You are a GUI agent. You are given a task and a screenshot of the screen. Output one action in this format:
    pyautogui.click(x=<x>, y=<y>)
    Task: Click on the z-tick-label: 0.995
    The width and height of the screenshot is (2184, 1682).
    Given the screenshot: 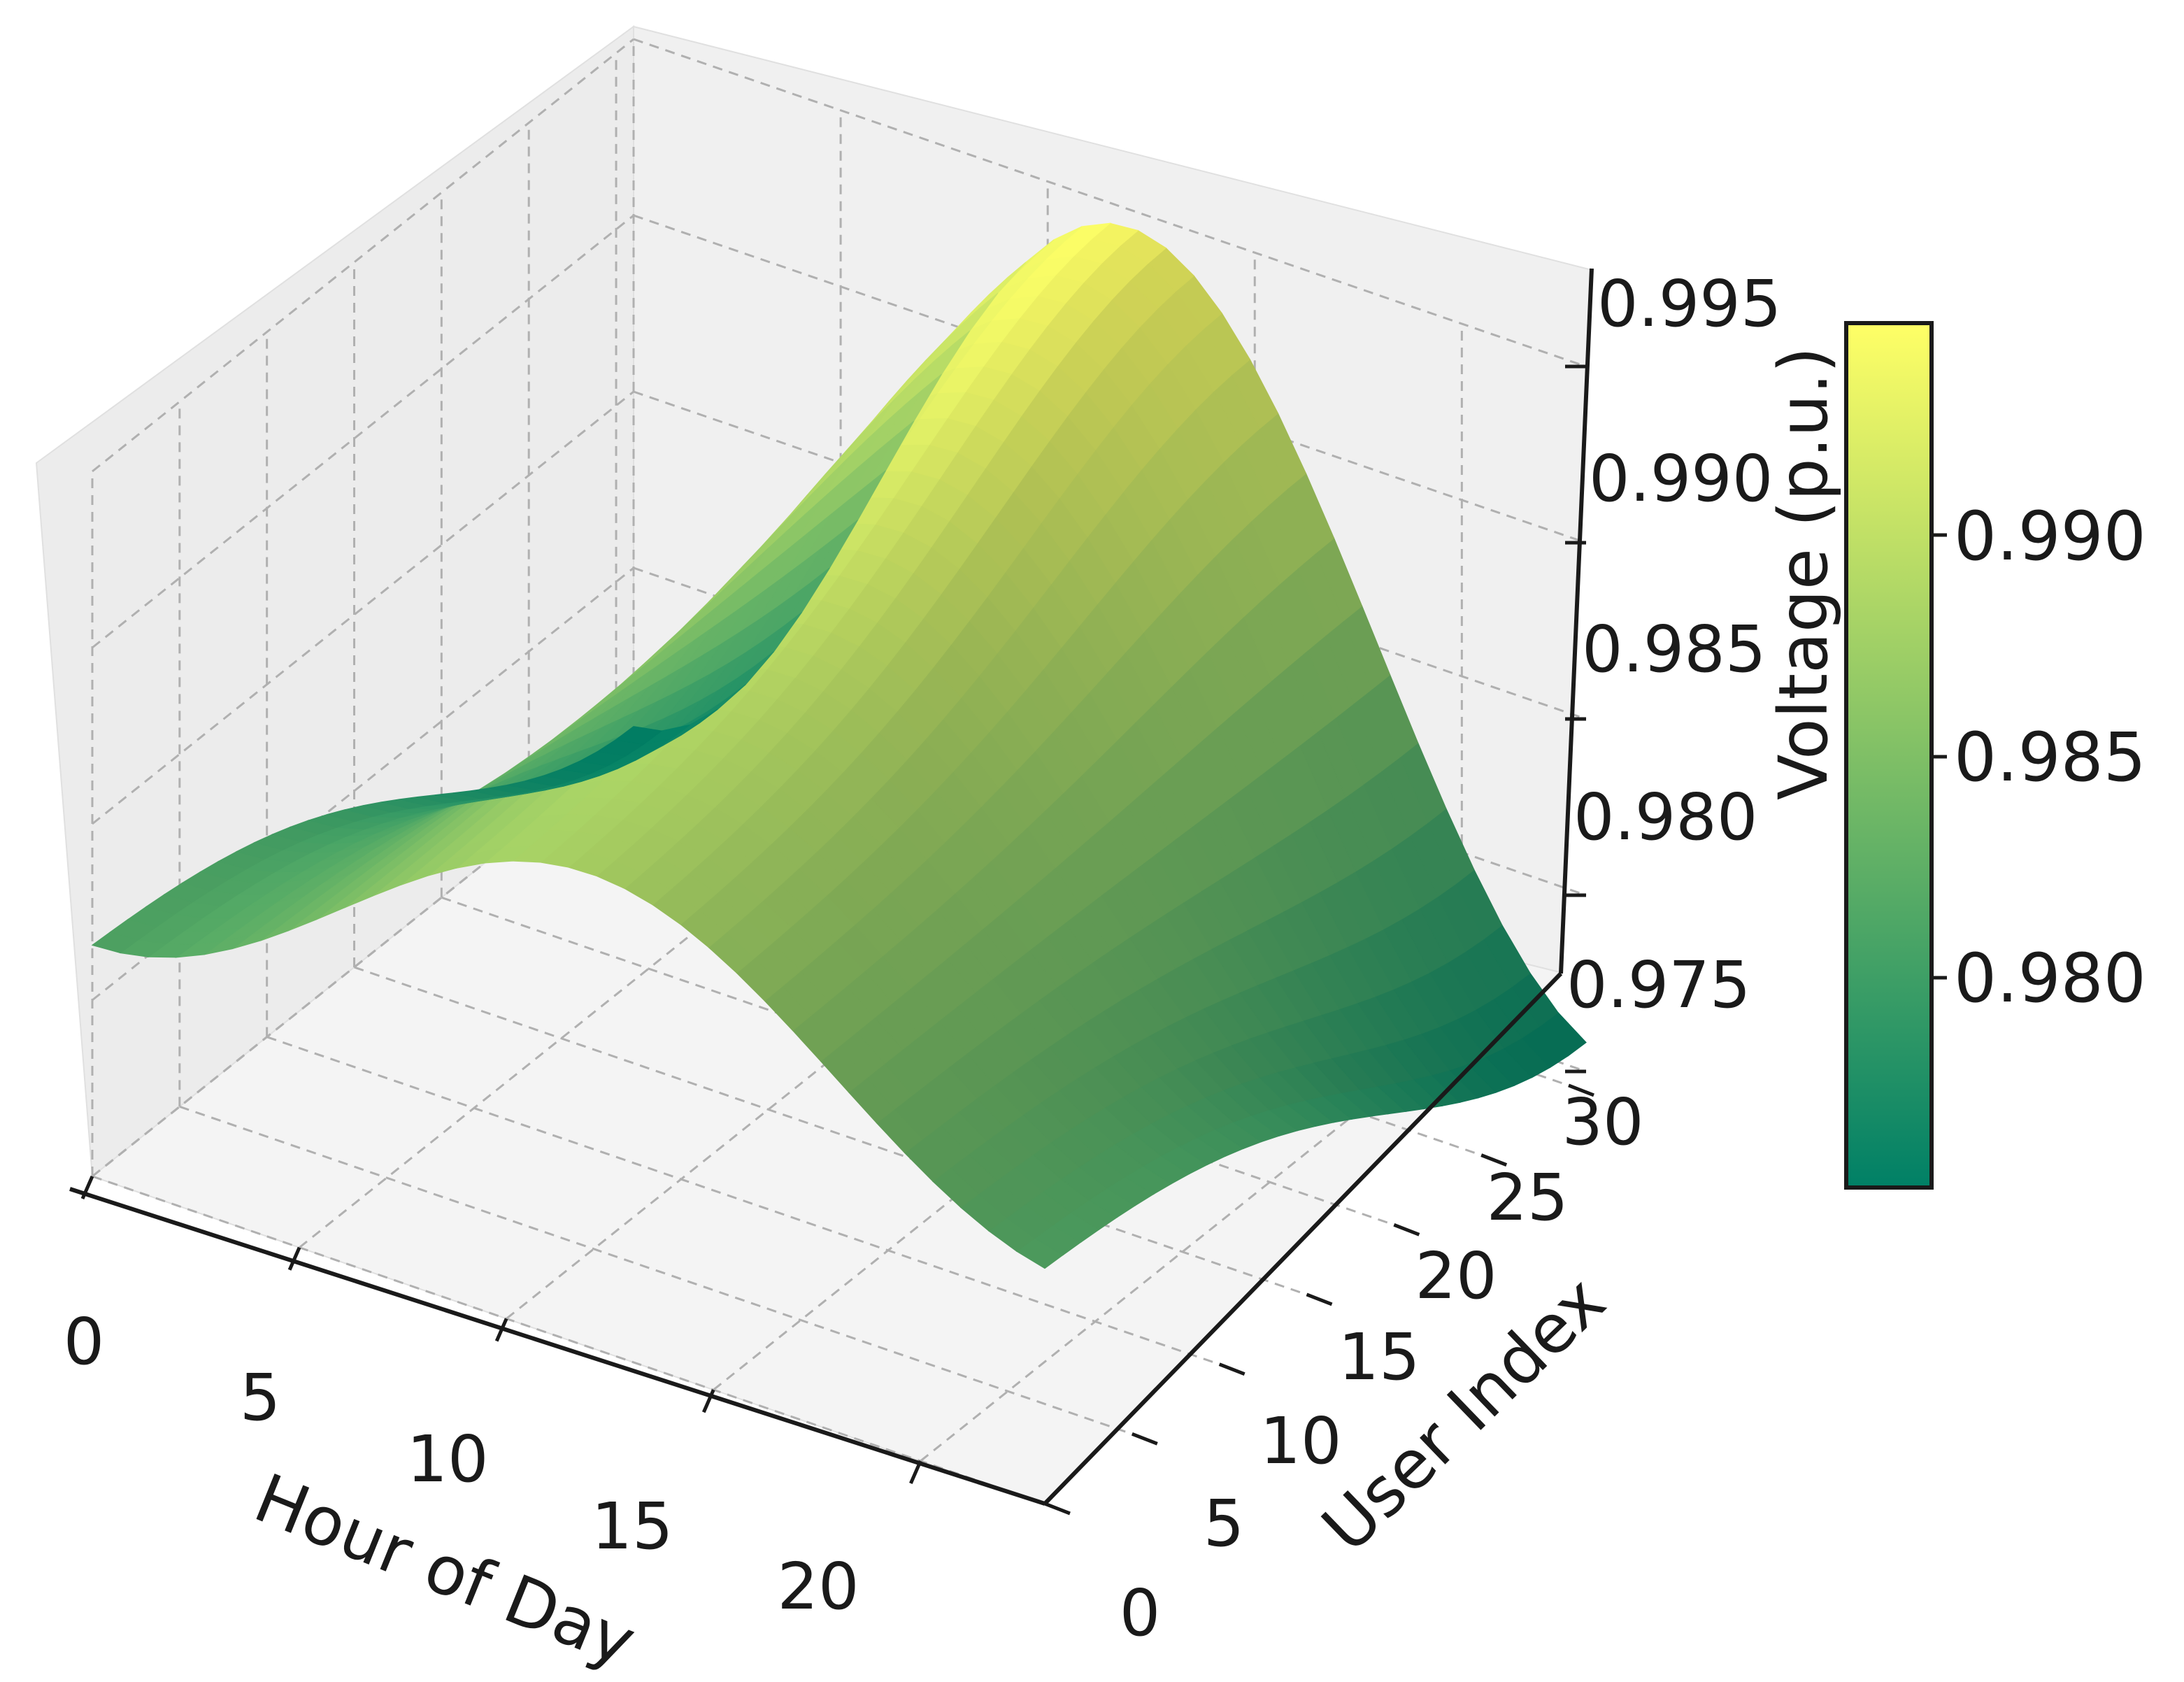 What is the action you would take?
    pyautogui.click(x=1689, y=303)
    